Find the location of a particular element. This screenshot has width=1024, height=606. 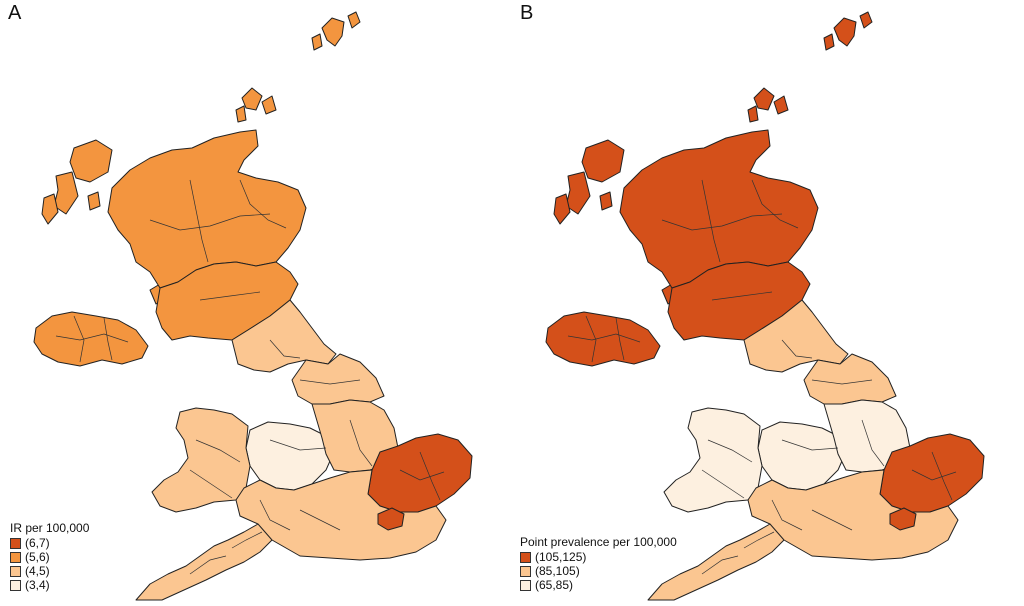

legend-label: (5,6) is located at coordinates (37, 557).